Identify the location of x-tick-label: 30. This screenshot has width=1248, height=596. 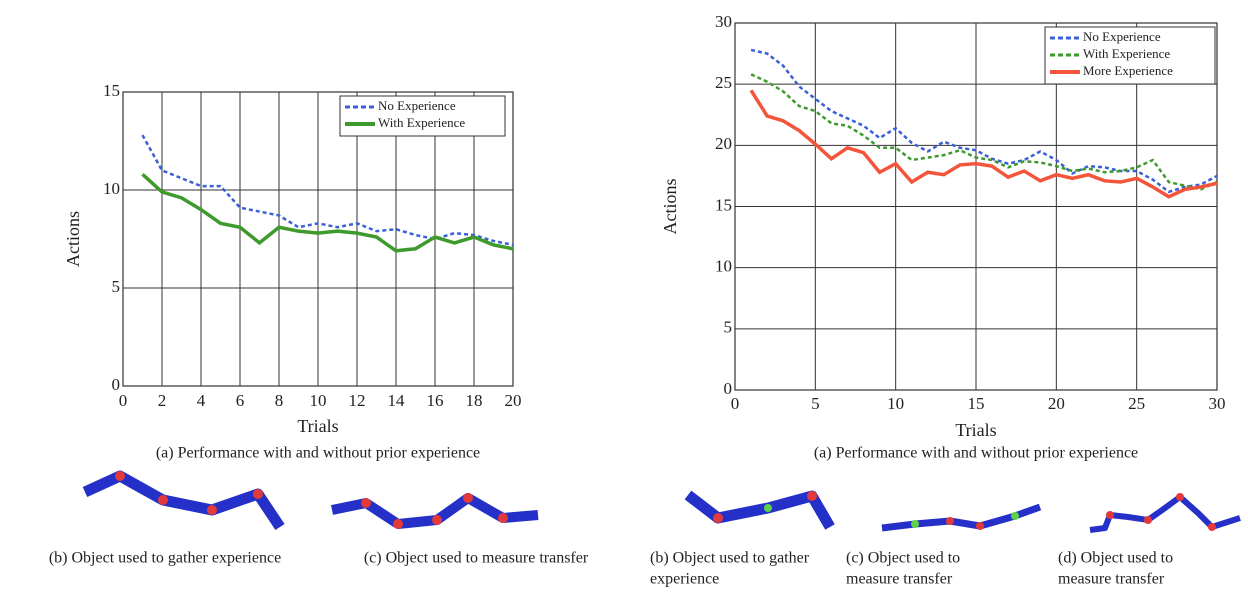
(1217, 403).